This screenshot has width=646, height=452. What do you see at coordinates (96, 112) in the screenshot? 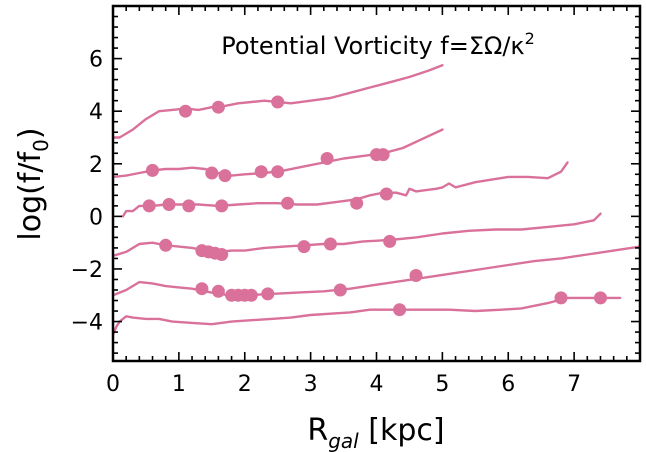
I see `y-tick-label-4: 4` at bounding box center [96, 112].